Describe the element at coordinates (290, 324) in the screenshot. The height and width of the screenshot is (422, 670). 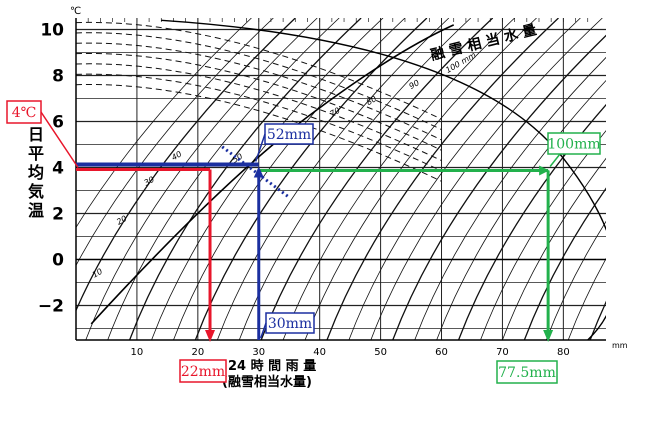
I see `blue-bottom-label: 30mm` at that location.